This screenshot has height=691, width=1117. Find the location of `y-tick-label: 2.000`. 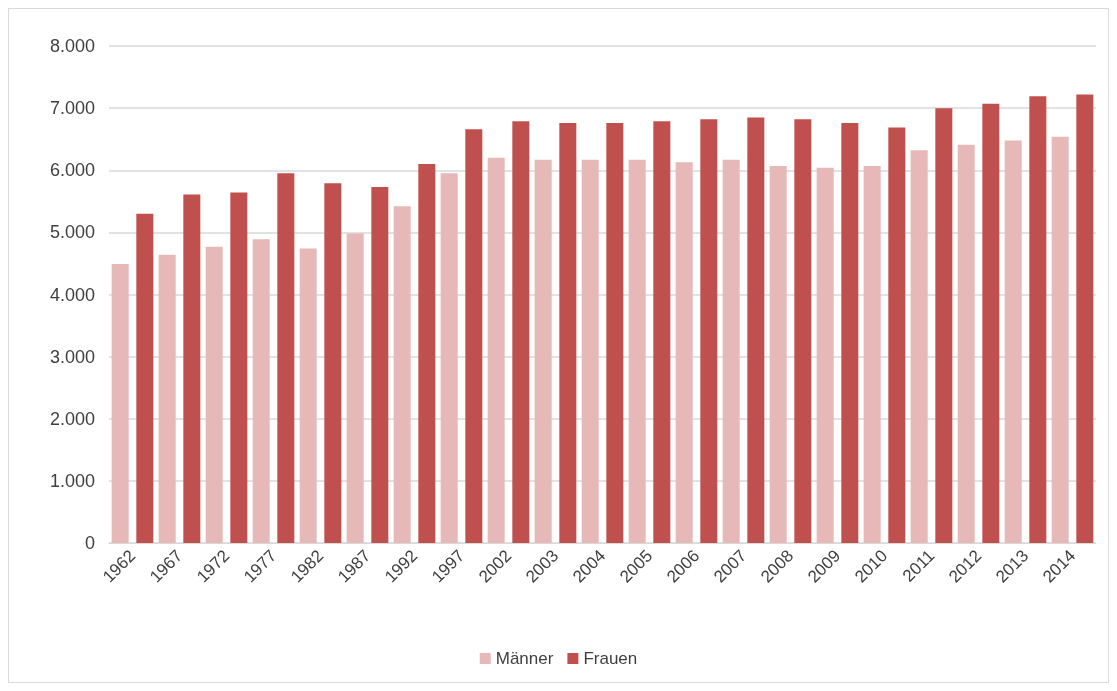

y-tick-label: 2.000 is located at coordinates (72, 418).